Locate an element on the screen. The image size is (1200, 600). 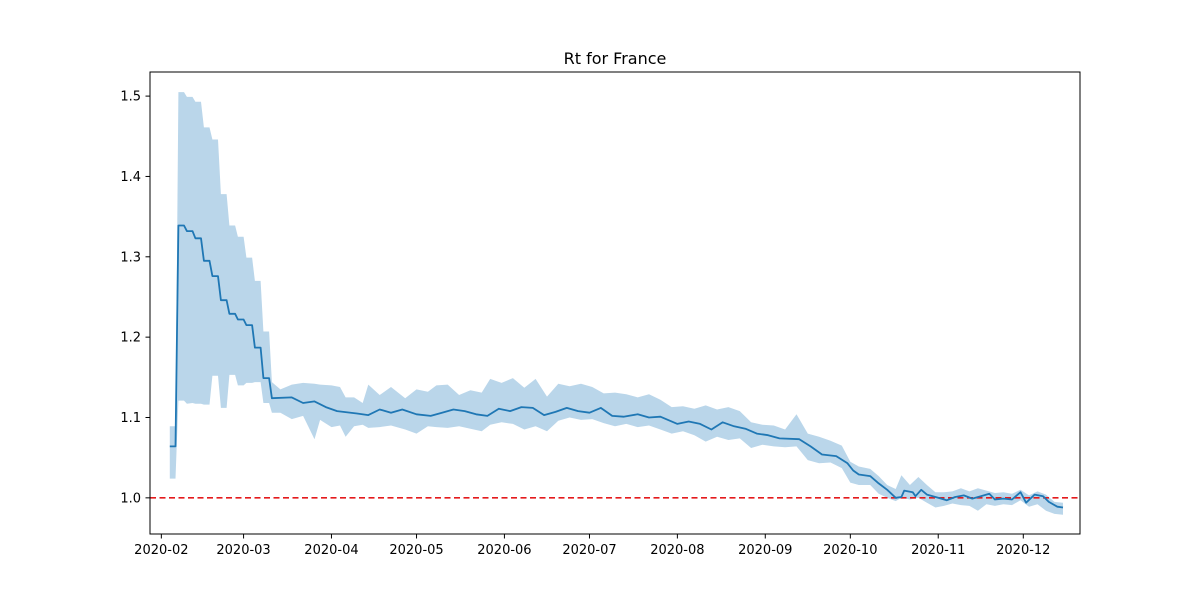
y-tick-label: 1.2 is located at coordinates (130, 338).